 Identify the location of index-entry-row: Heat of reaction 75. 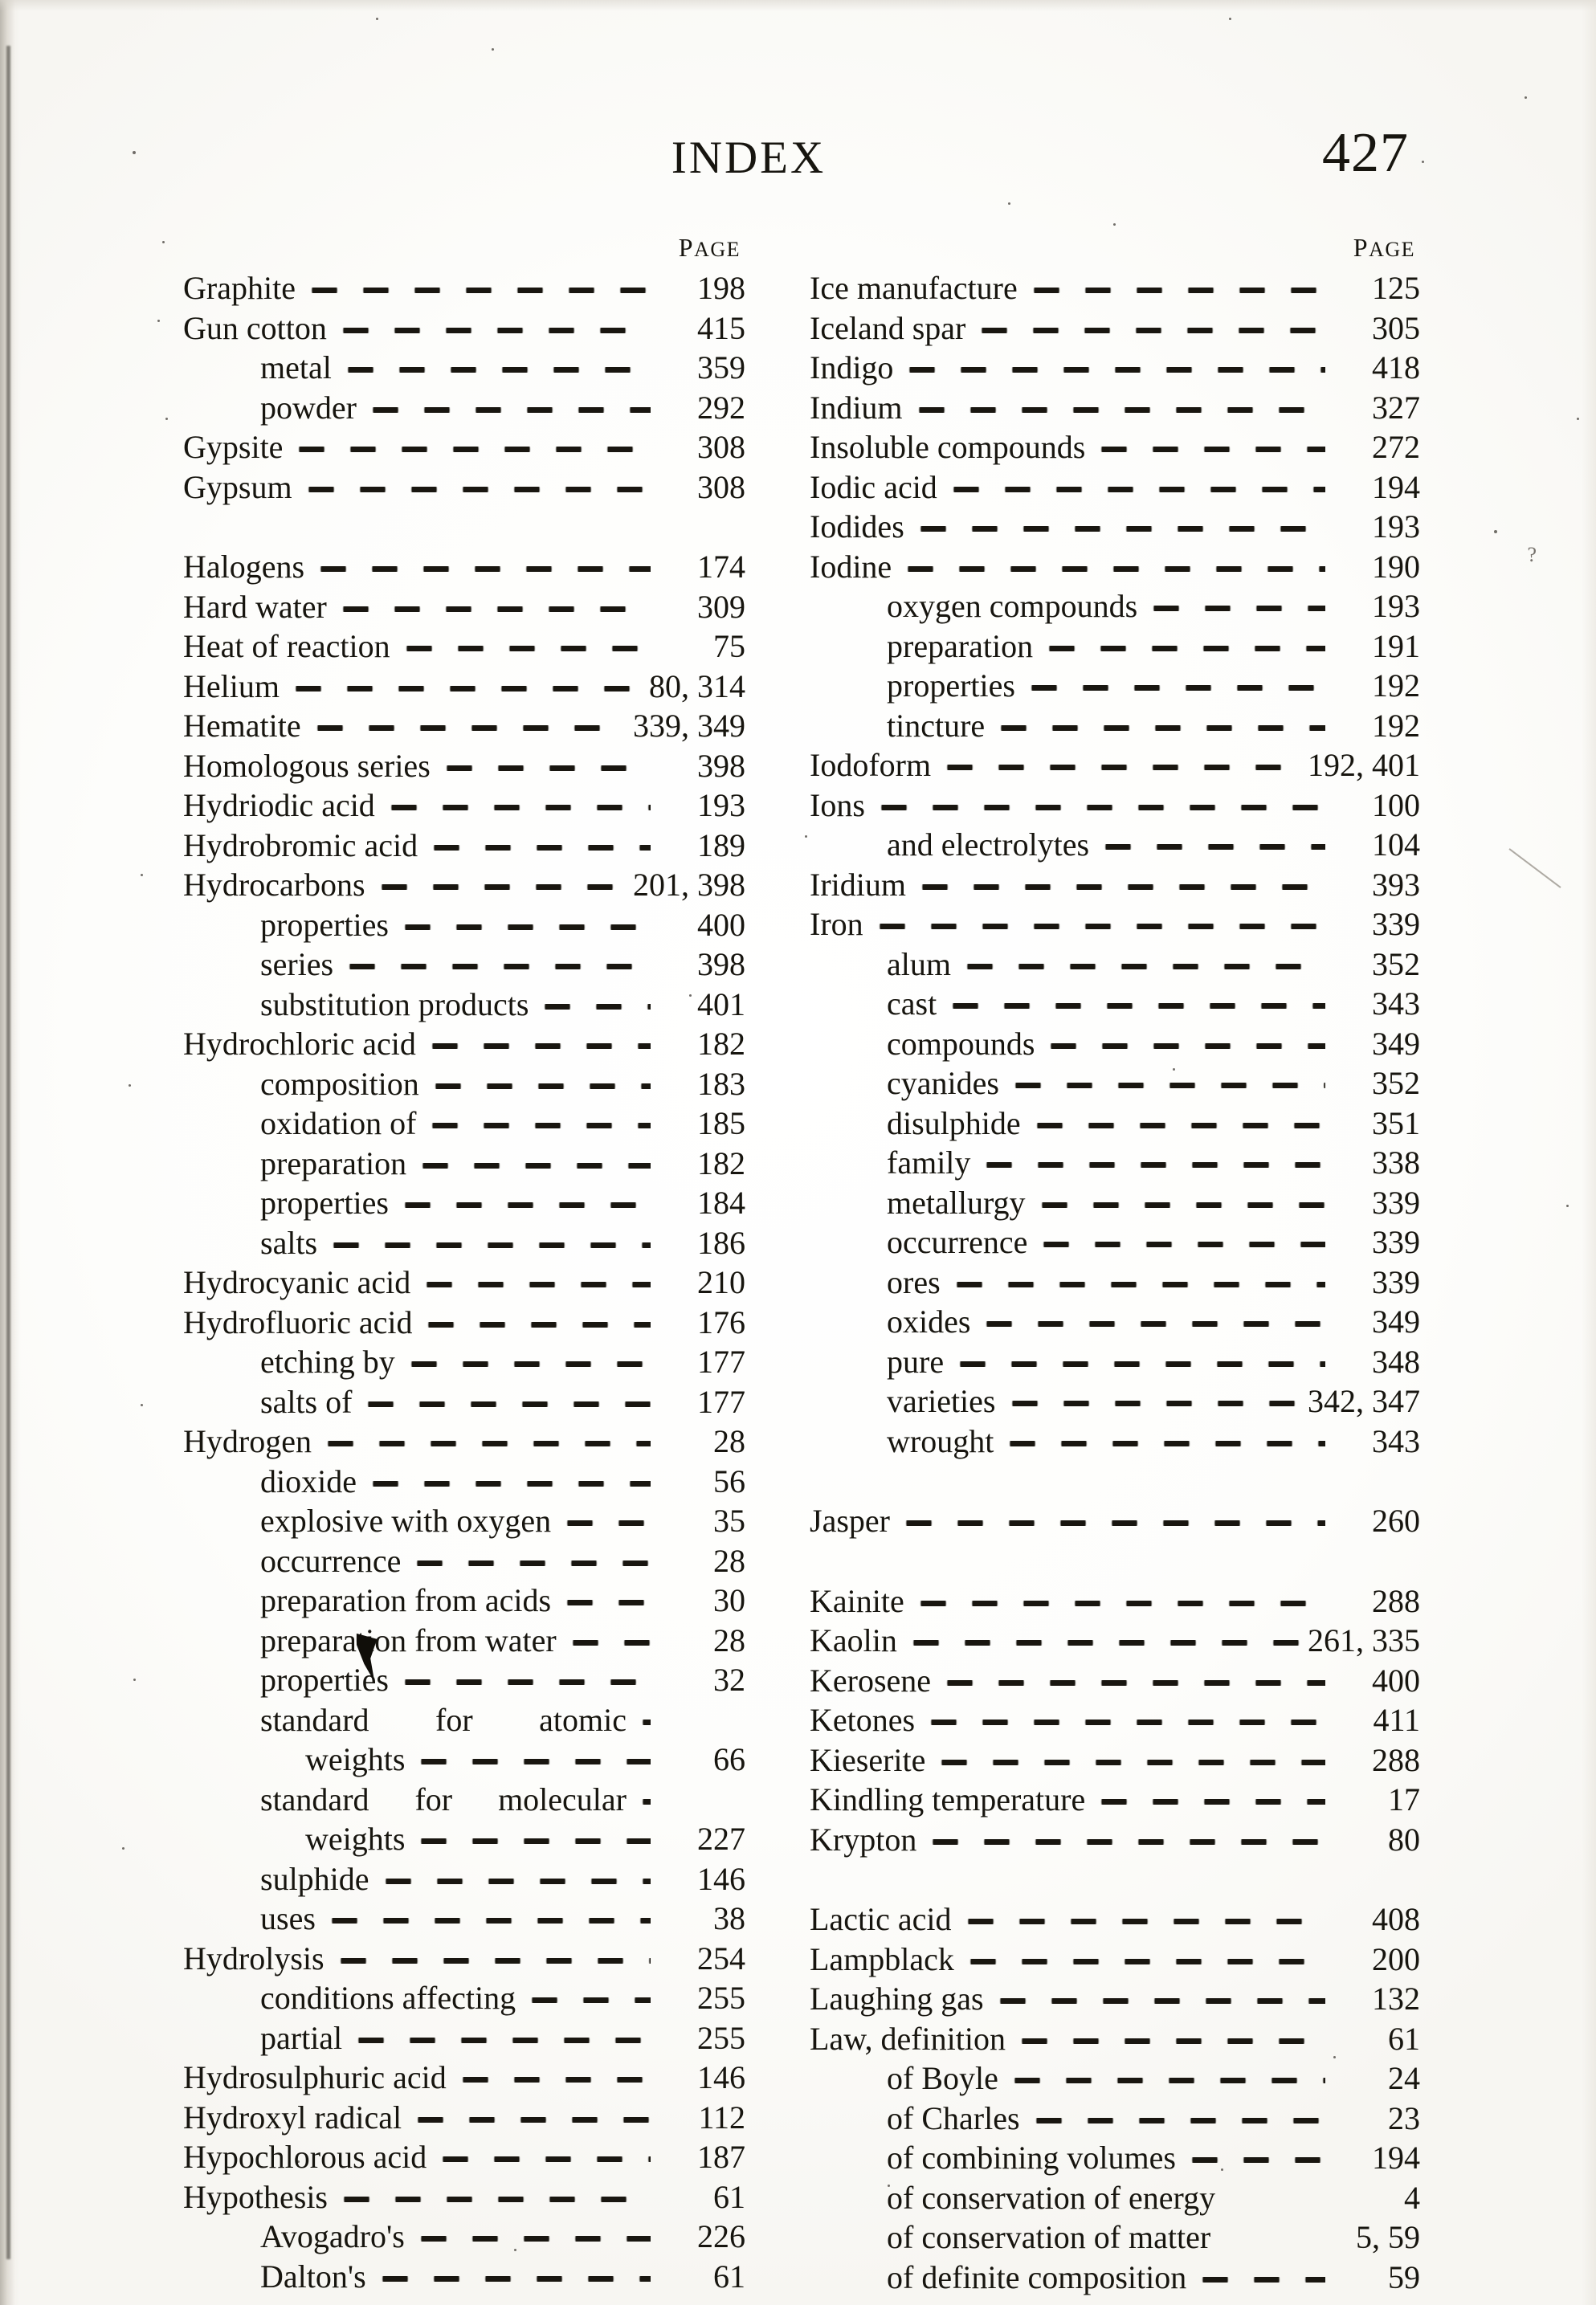
(464, 645).